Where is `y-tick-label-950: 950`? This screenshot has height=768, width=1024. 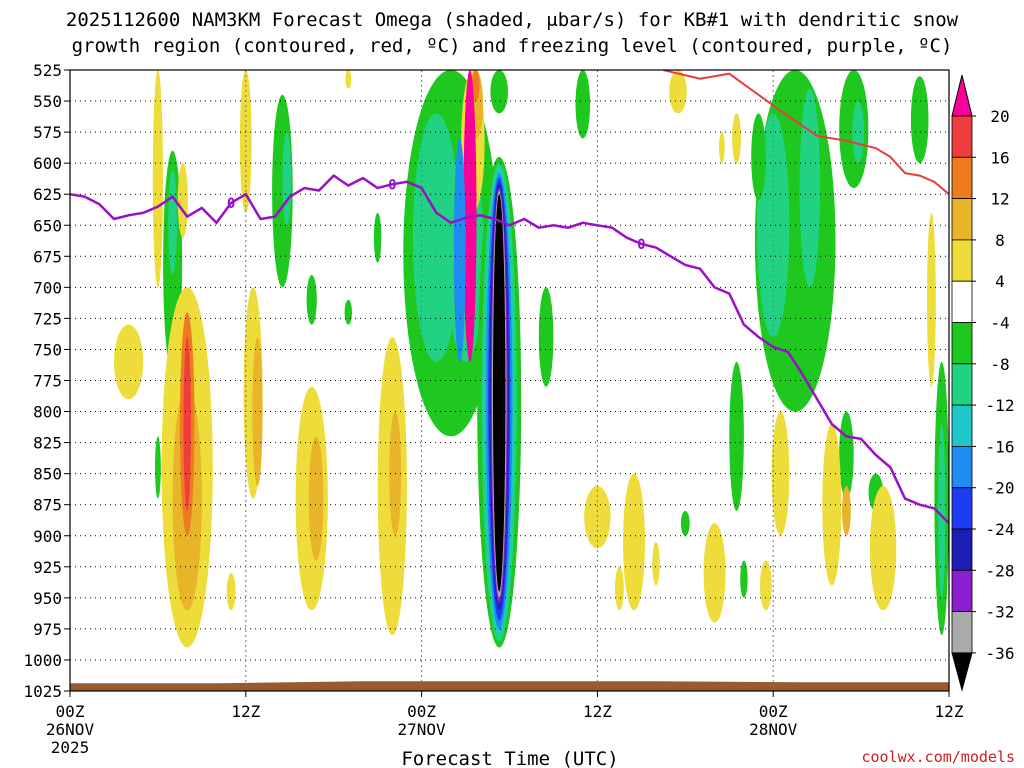 y-tick-label-950: 950 is located at coordinates (47, 598).